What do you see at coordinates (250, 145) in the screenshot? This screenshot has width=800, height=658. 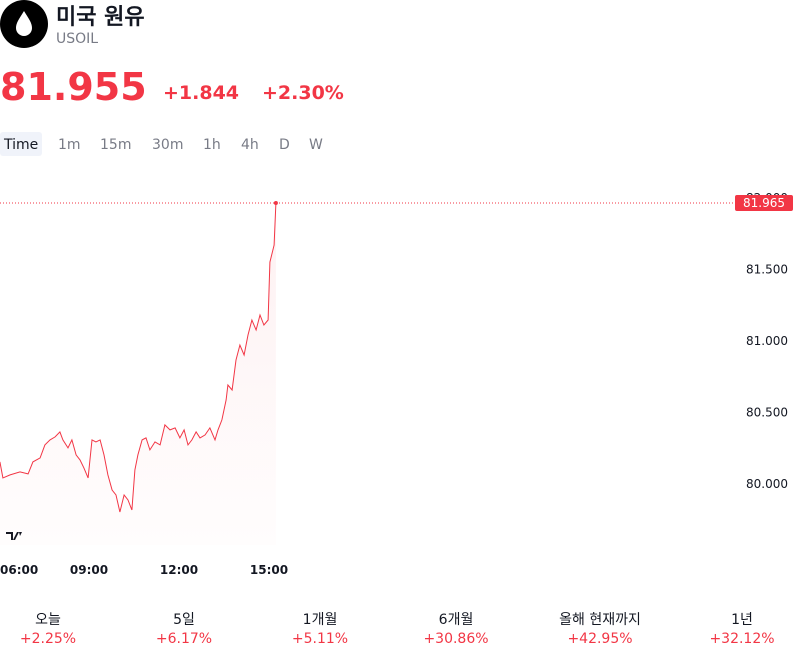 I see `timeframe-tab: 4h` at bounding box center [250, 145].